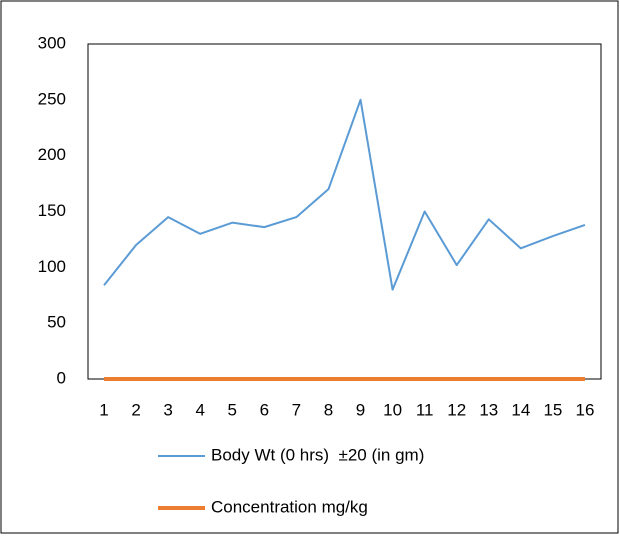  What do you see at coordinates (392, 409) in the screenshot?
I see `x-tick-label: 10` at bounding box center [392, 409].